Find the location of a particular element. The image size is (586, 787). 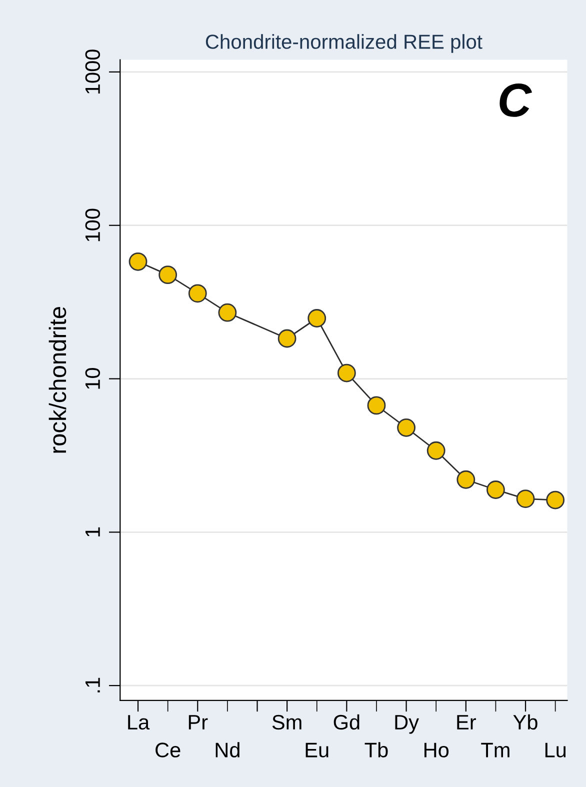

x-tick-label: Gd is located at coordinates (347, 722).